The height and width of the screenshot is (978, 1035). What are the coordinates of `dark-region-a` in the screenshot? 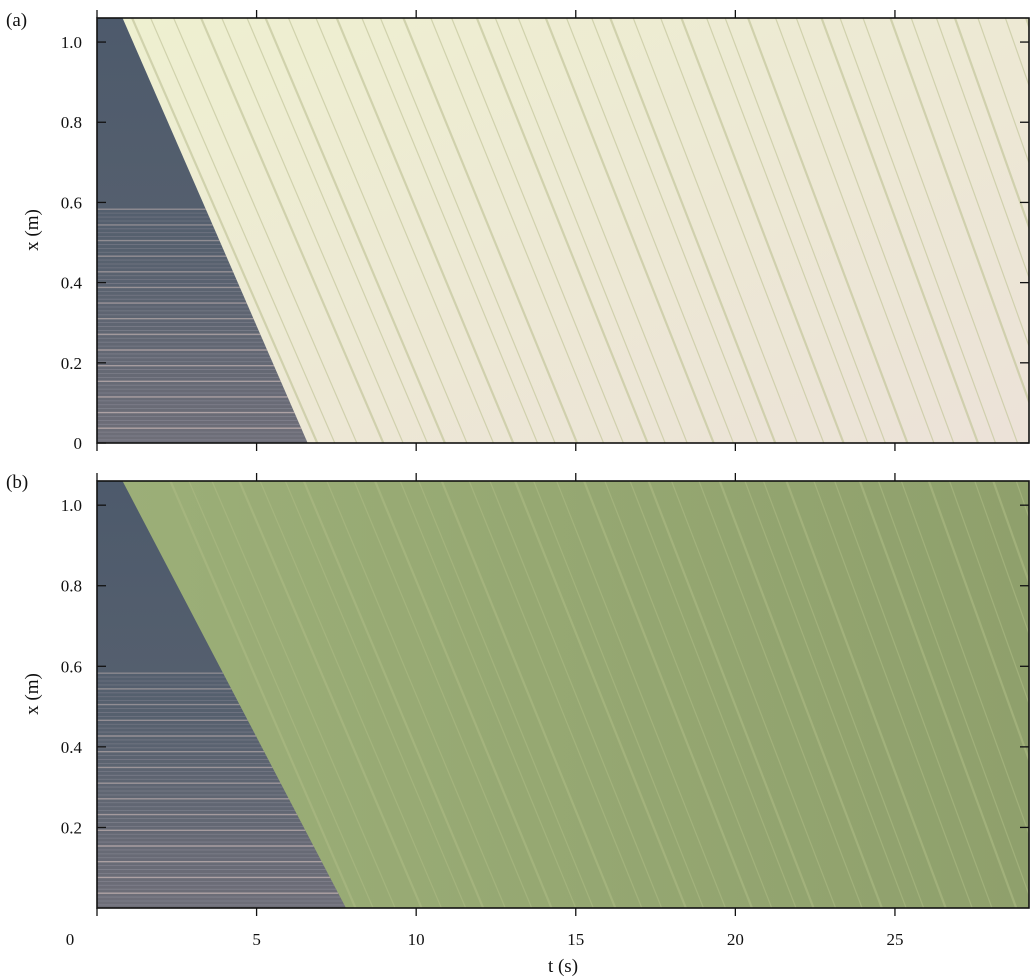 It's located at (202, 230).